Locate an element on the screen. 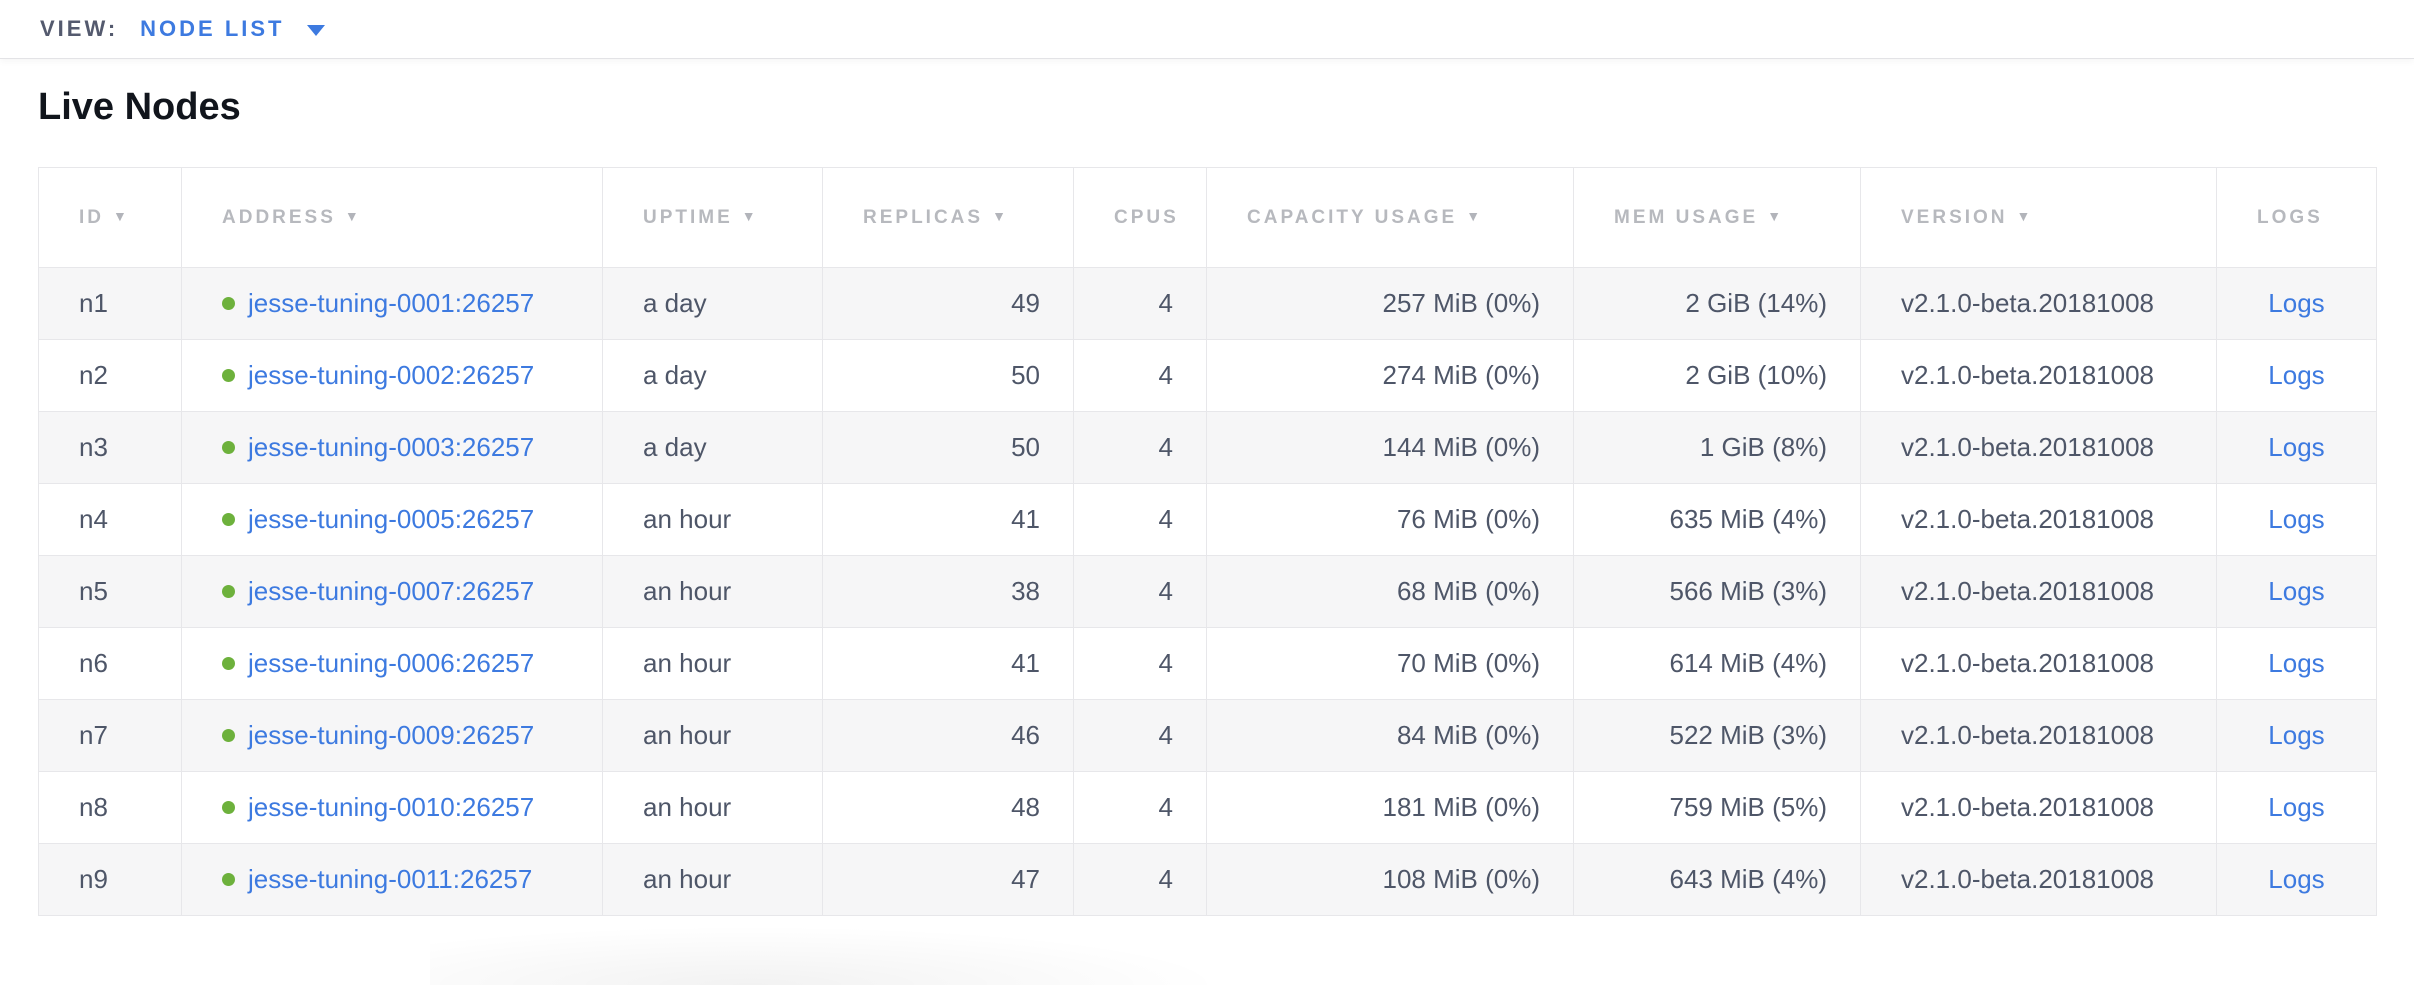 The height and width of the screenshot is (985, 2414). column-header-mem: MEM USAGE ▼ is located at coordinates (1717, 217).